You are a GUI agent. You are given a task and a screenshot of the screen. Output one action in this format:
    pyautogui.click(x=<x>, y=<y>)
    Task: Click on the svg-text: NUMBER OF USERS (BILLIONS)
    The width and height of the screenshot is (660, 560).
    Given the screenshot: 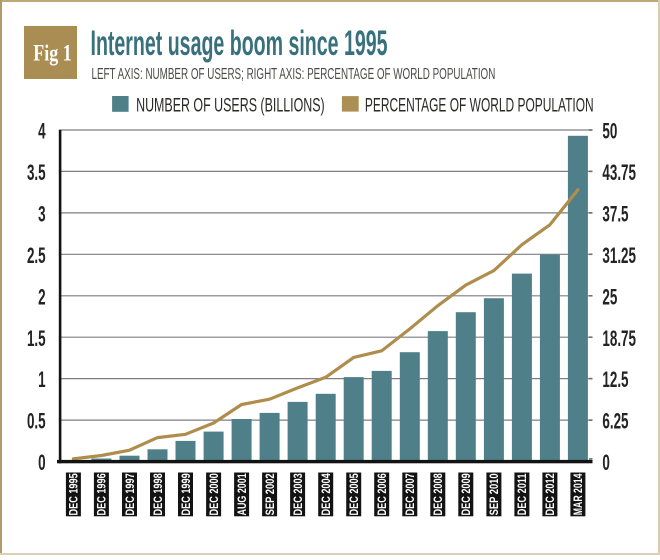 What is the action you would take?
    pyautogui.click(x=230, y=105)
    